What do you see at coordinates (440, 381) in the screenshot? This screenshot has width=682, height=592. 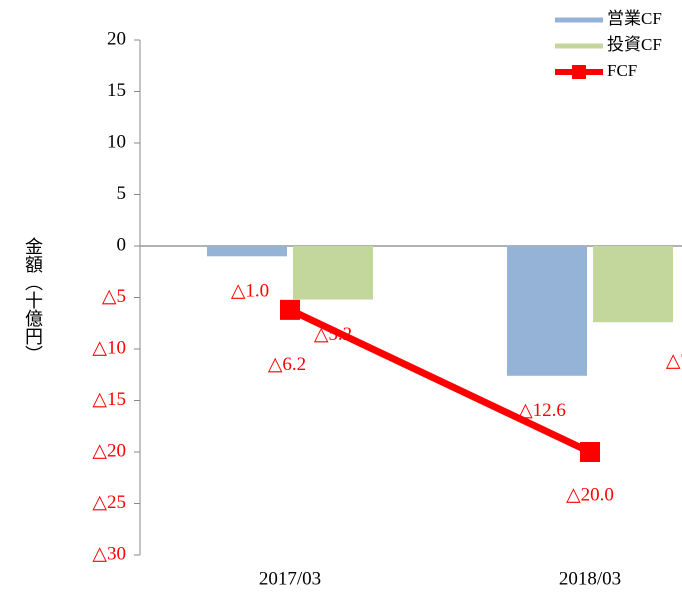 I see `line` at bounding box center [440, 381].